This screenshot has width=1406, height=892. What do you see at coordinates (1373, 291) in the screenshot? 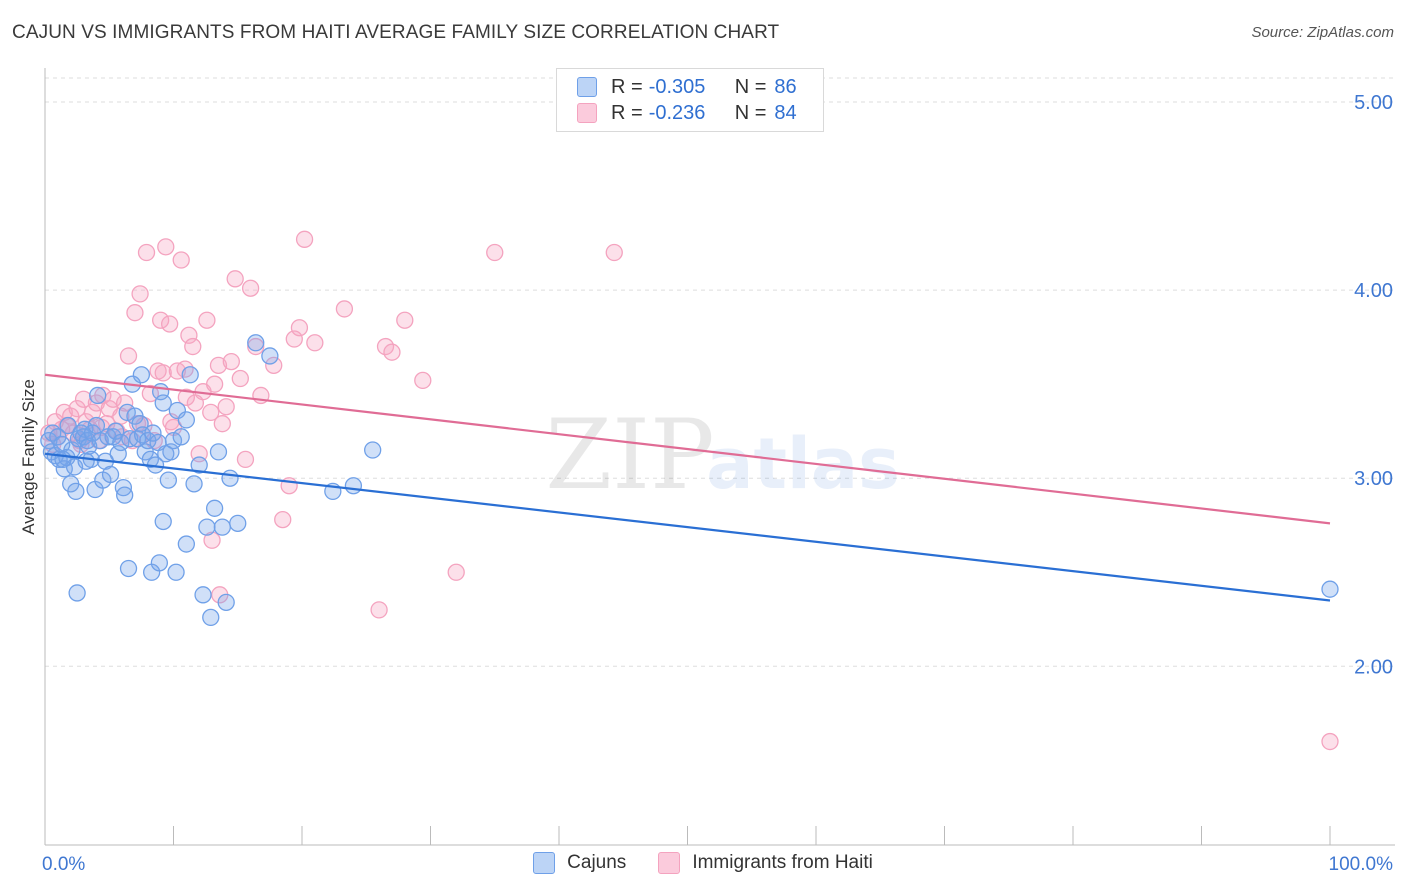
I see `y-tick-label: 4.00` at bounding box center [1373, 291].